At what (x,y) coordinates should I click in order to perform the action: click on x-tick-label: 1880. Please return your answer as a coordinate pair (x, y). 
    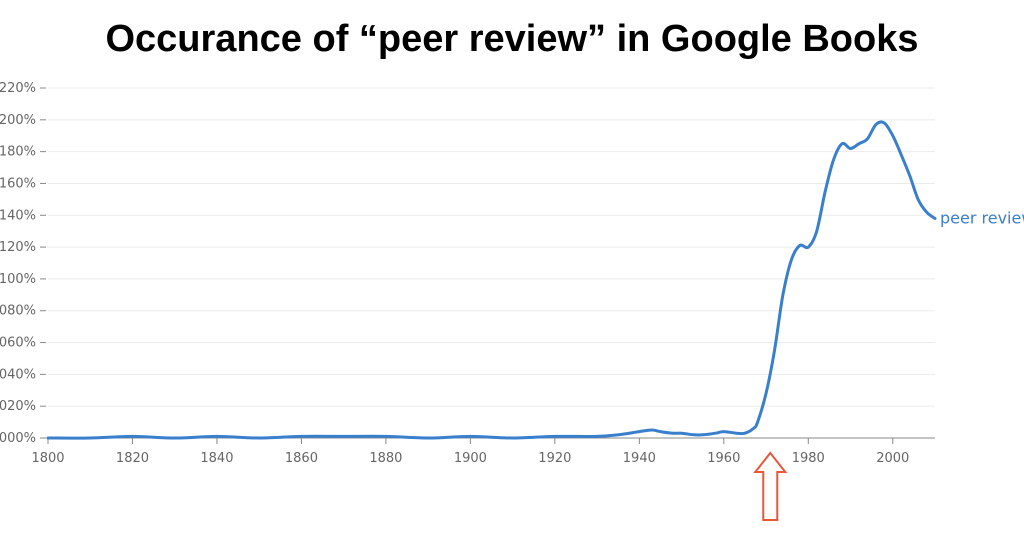
    Looking at the image, I should click on (385, 458).